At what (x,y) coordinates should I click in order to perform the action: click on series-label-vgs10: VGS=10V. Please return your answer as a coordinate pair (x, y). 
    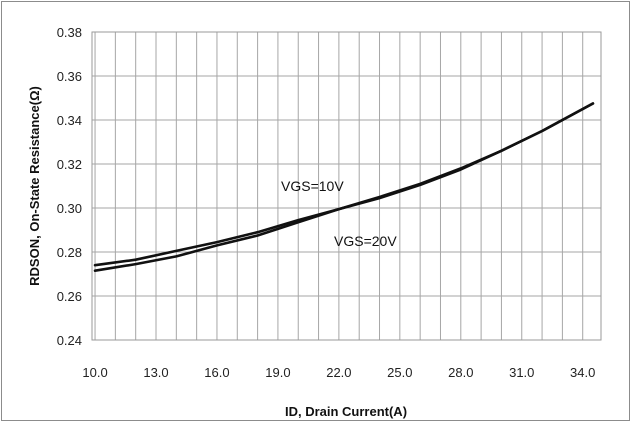
    Looking at the image, I should click on (312, 186).